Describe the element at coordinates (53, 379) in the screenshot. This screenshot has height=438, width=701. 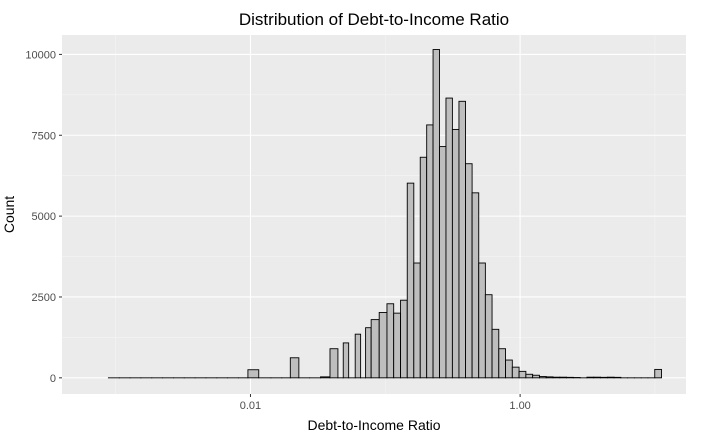
I see `y-tick-label: 0` at that location.